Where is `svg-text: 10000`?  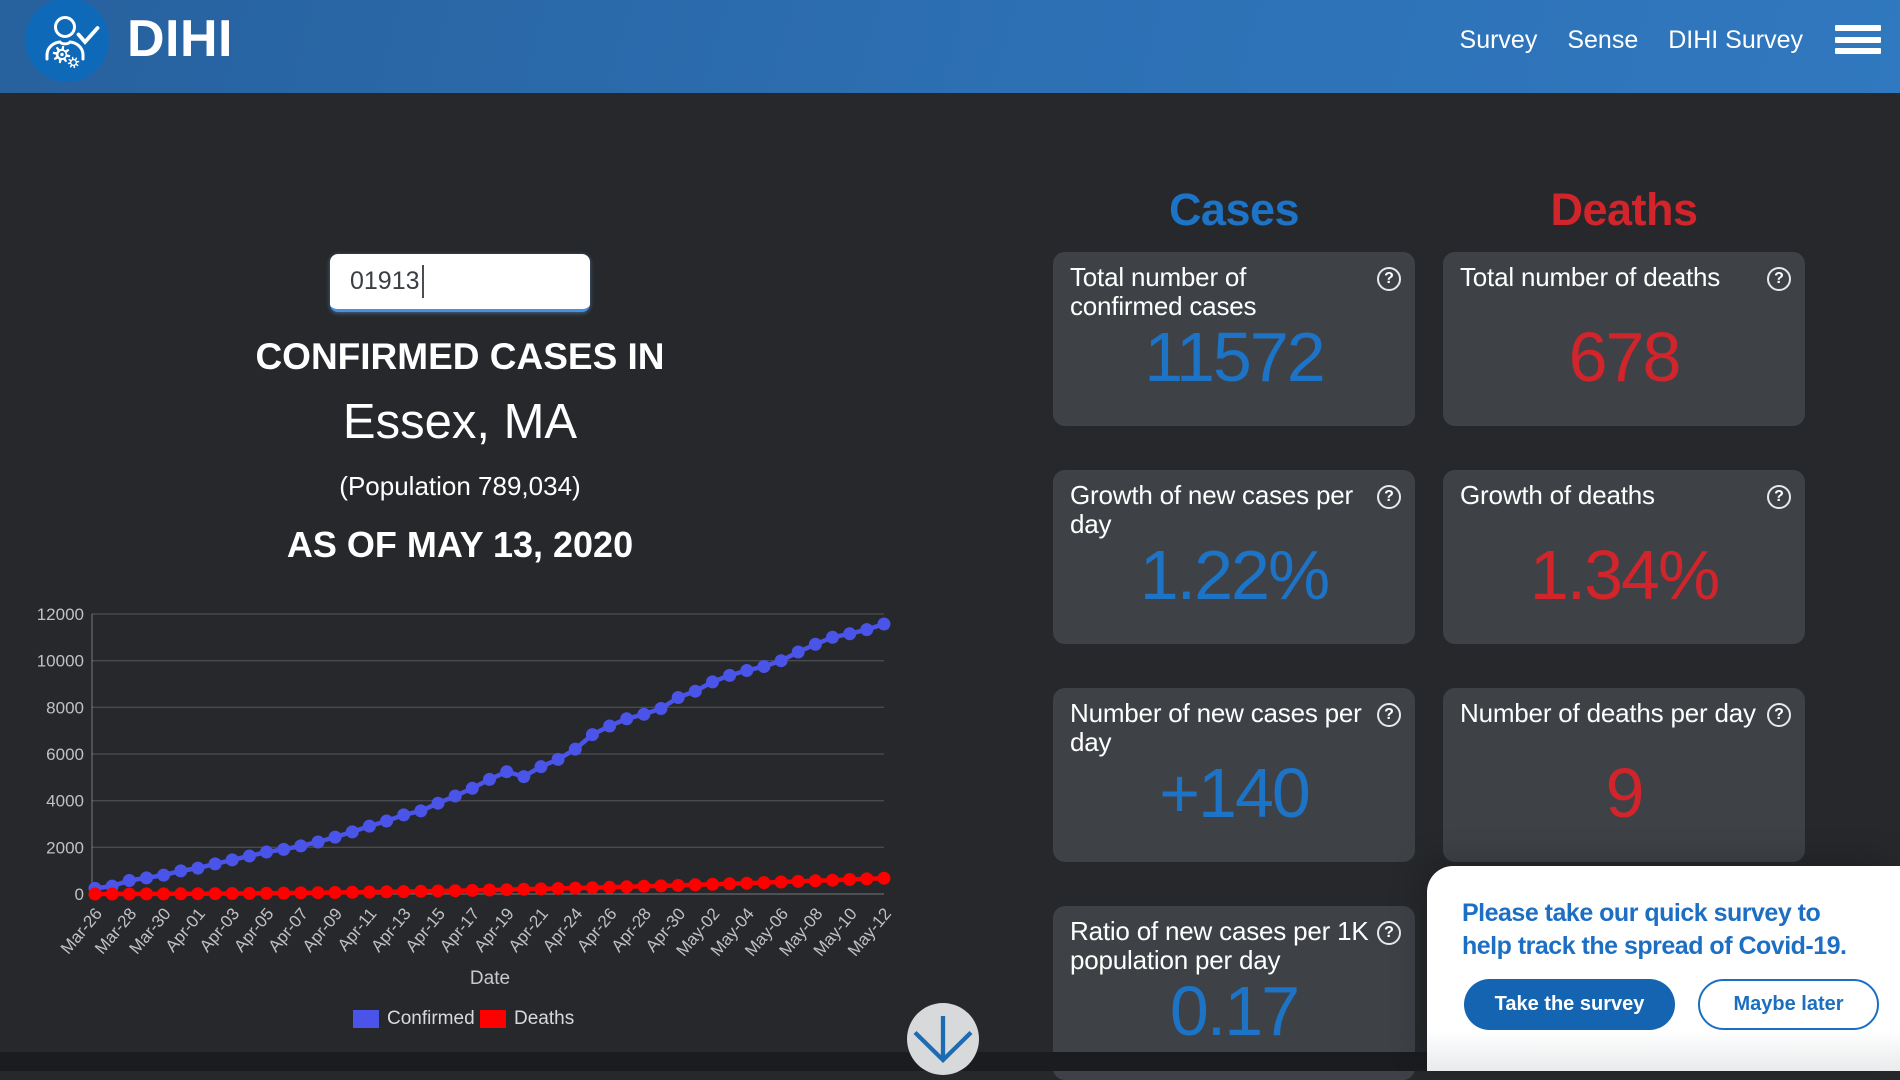 svg-text: 10000 is located at coordinates (60, 661).